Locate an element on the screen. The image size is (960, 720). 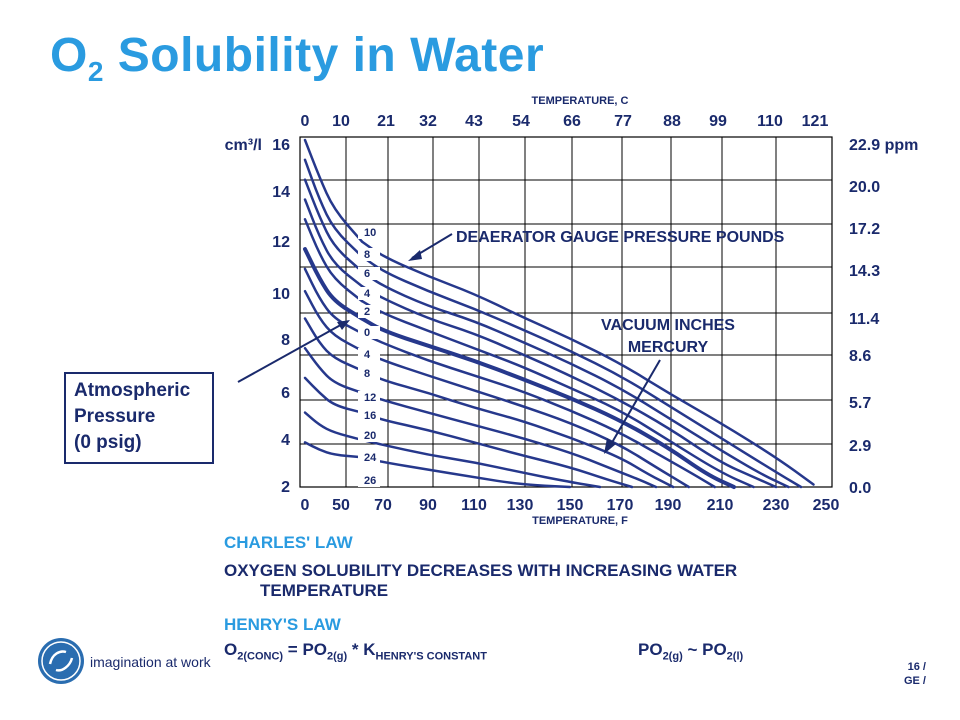
y-left-tick: 8 is located at coordinates (285, 340).